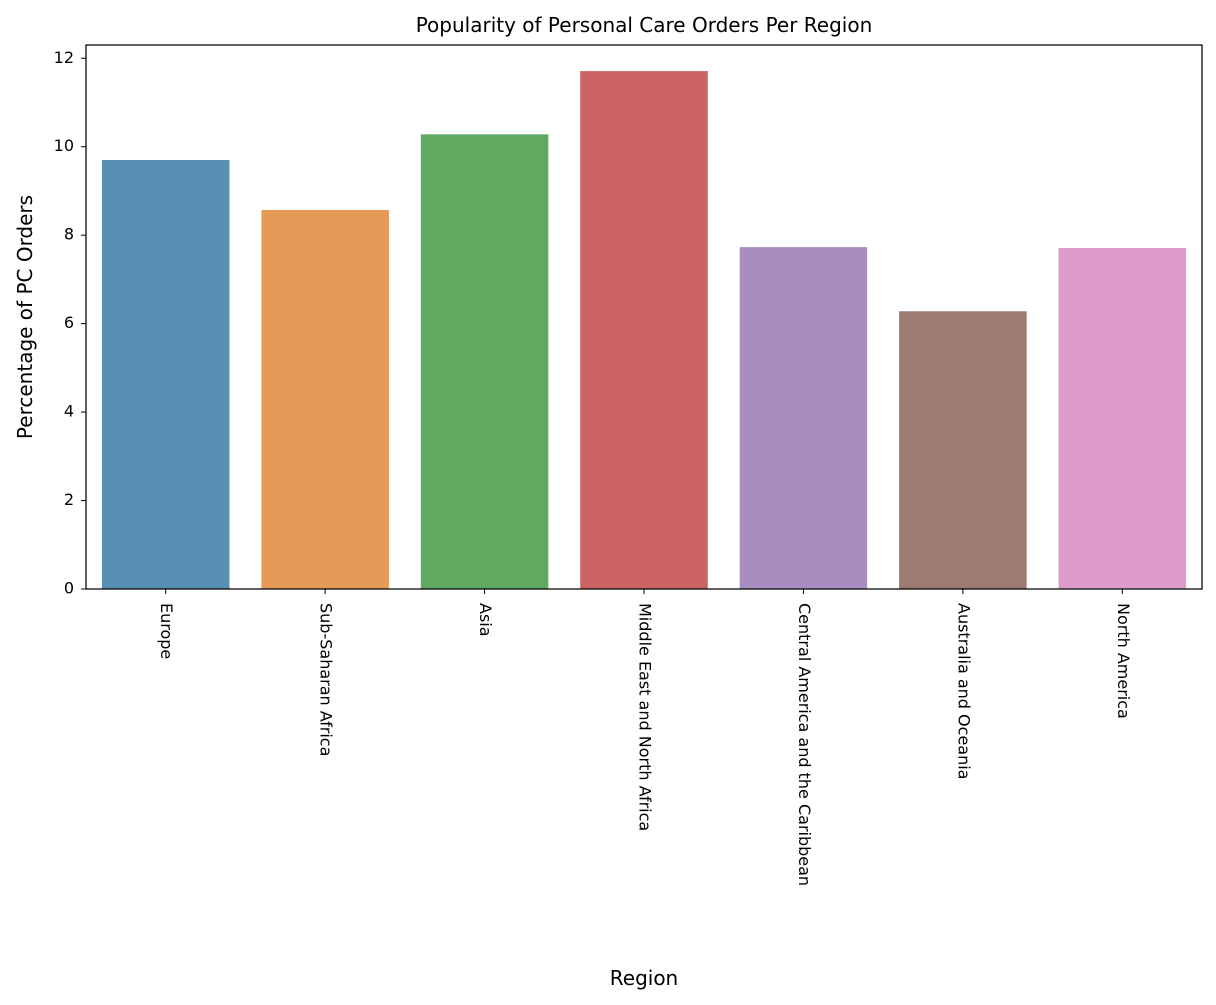 The width and height of the screenshot is (1216, 1005). Describe the element at coordinates (165, 374) in the screenshot. I see `bar-europe` at that location.